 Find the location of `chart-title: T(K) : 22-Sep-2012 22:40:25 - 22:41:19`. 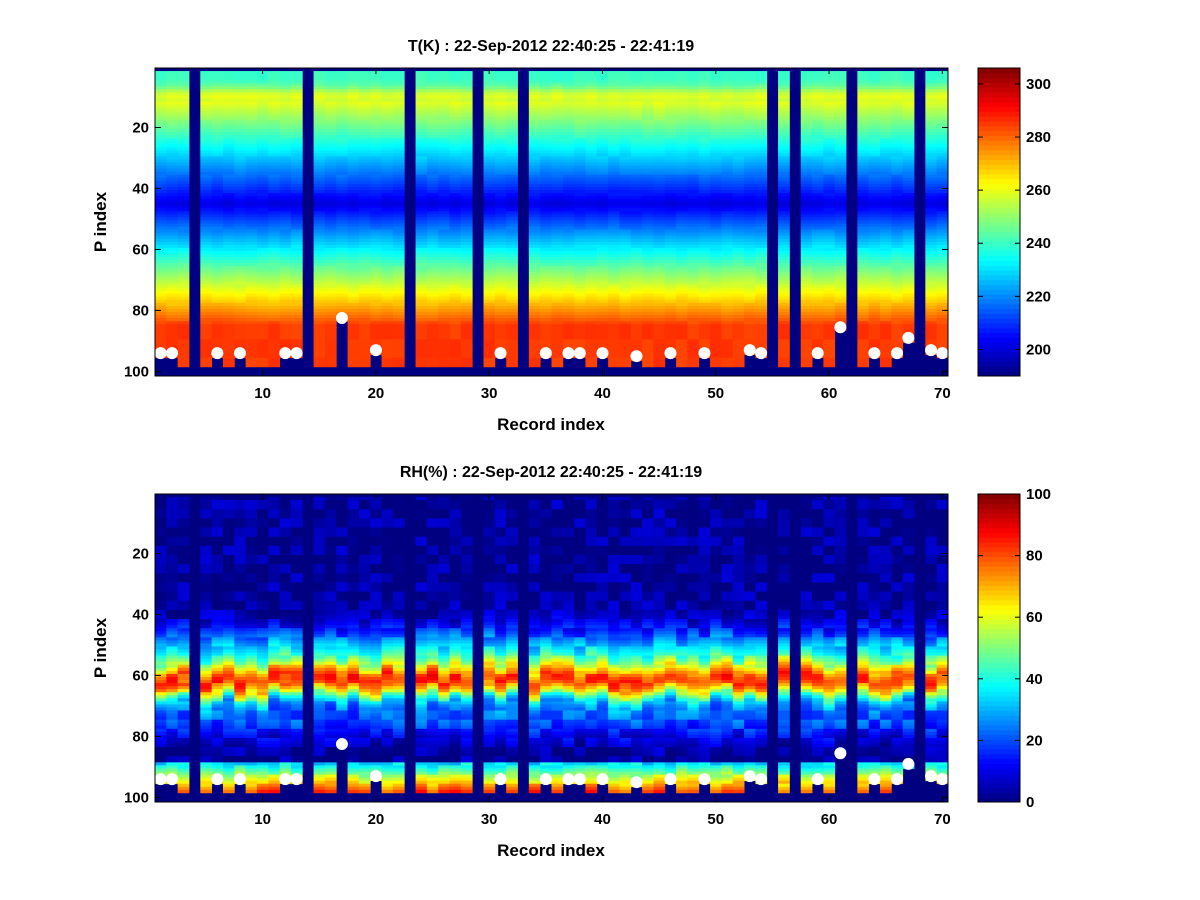

chart-title: T(K) : 22-Sep-2012 22:40:25 - 22:41:19 is located at coordinates (551, 46).